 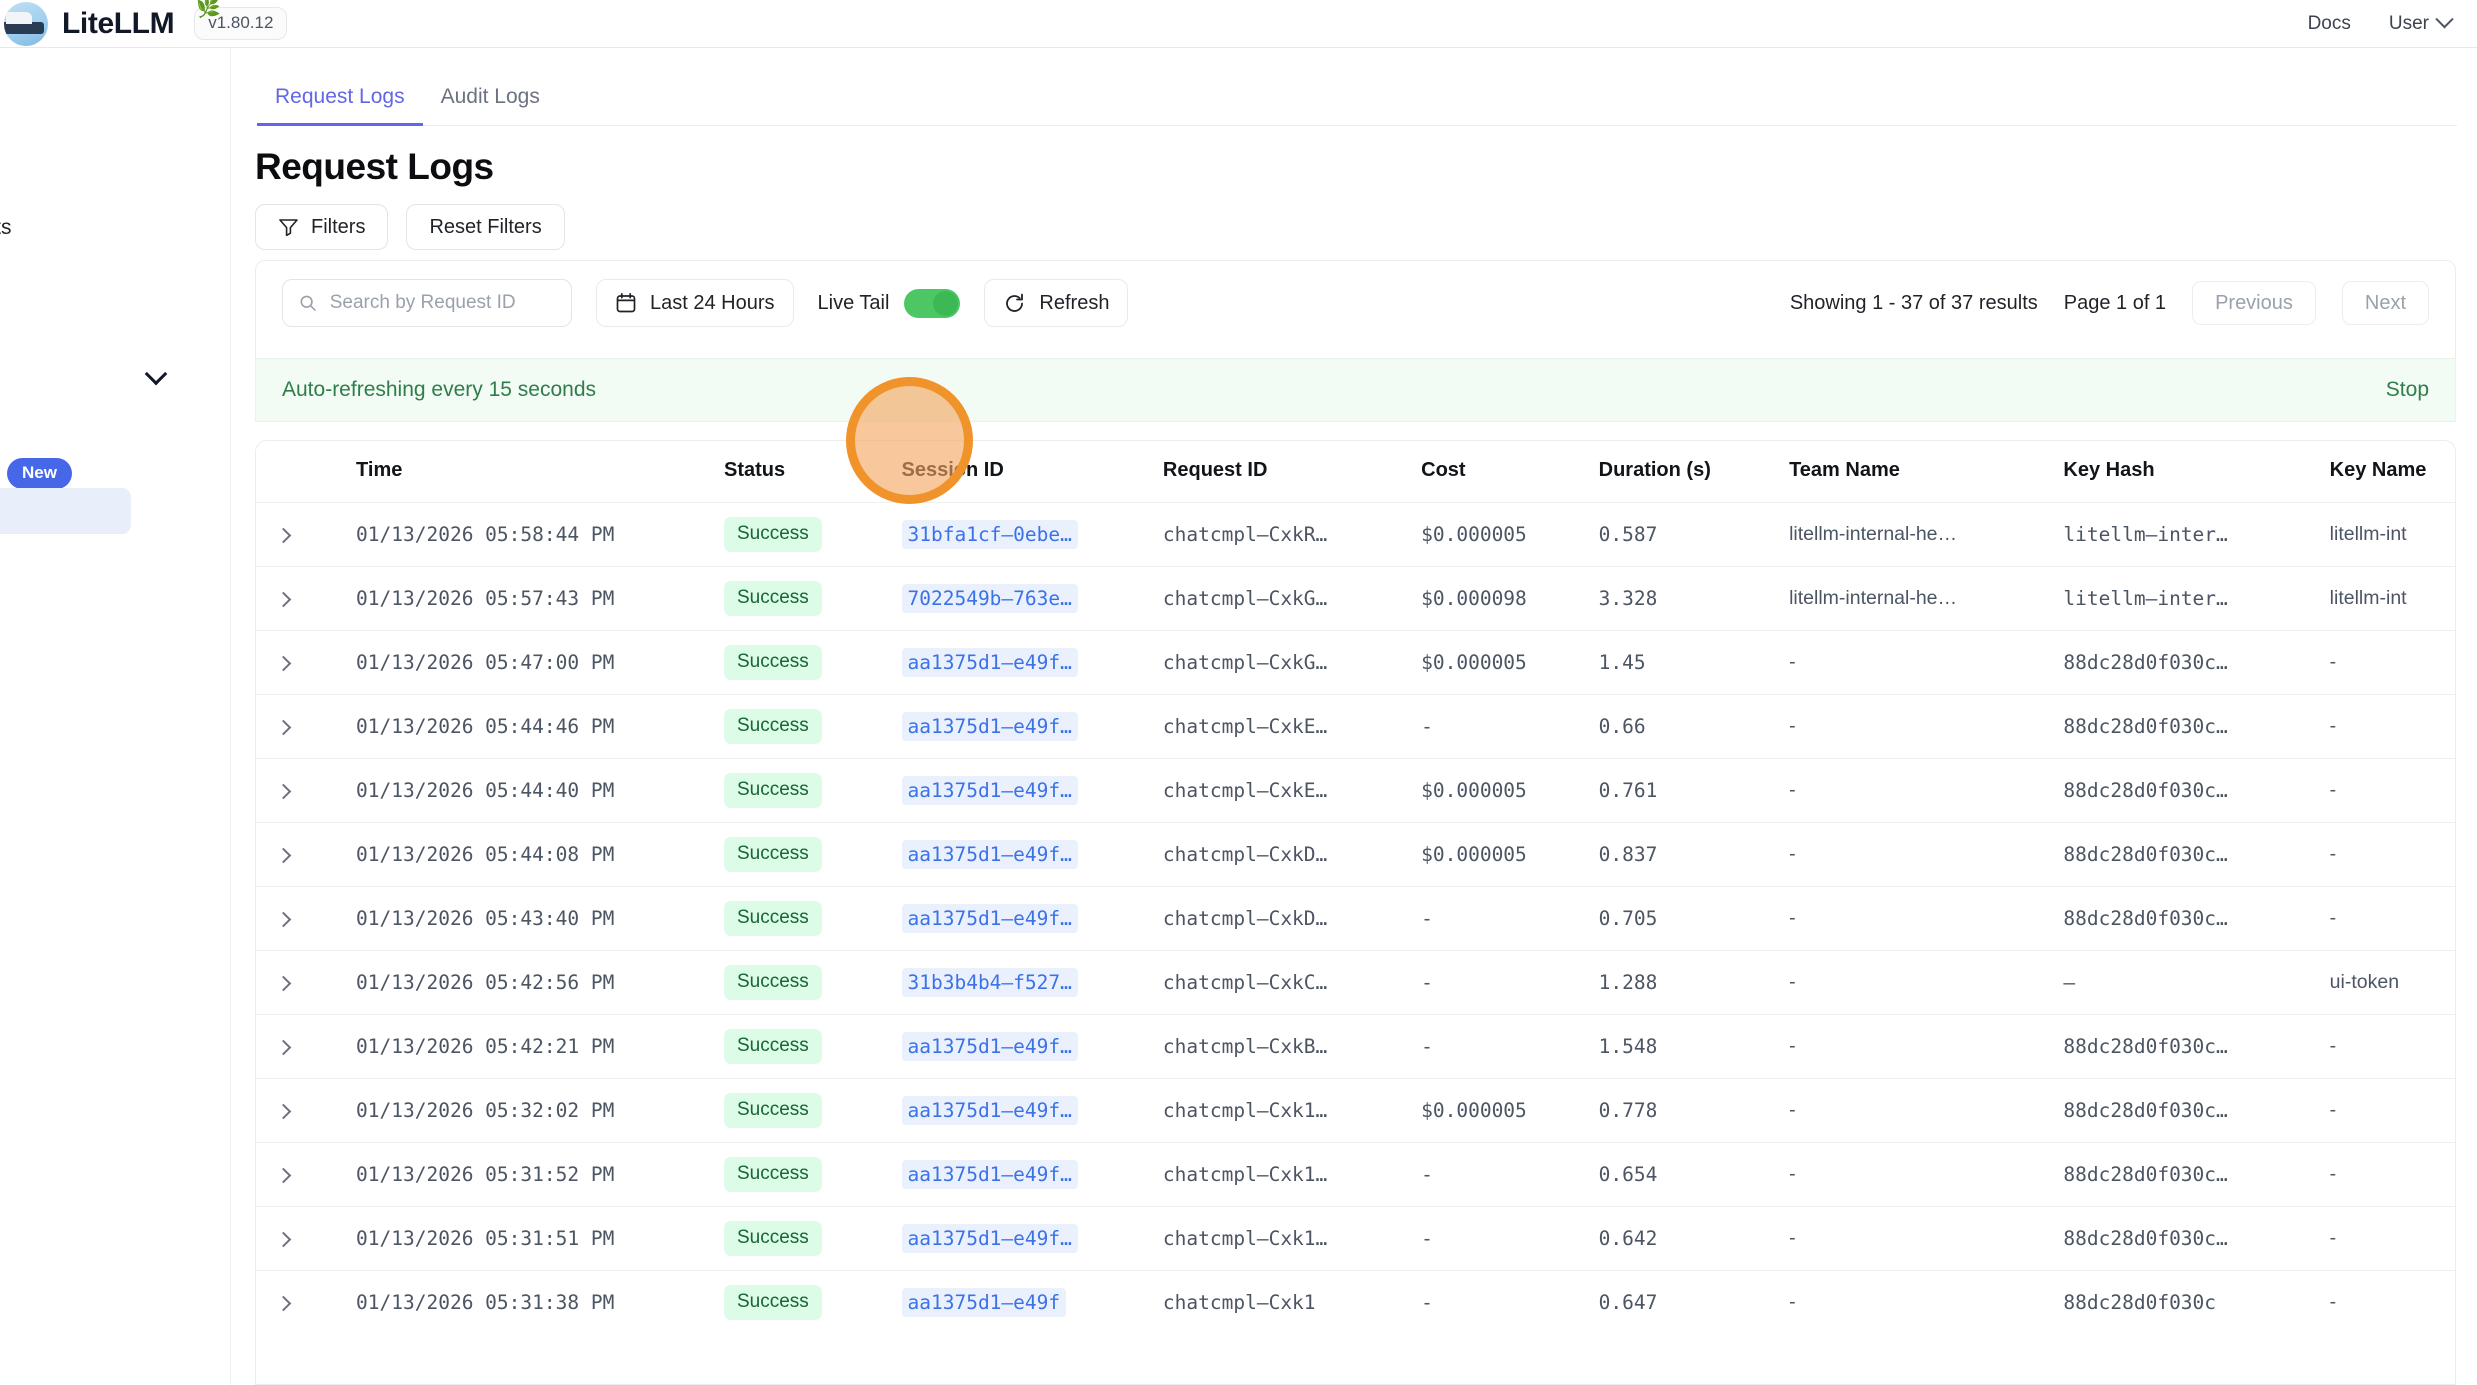 What do you see at coordinates (2407, 389) in the screenshot?
I see `stop-auto-refresh-button: Stop` at bounding box center [2407, 389].